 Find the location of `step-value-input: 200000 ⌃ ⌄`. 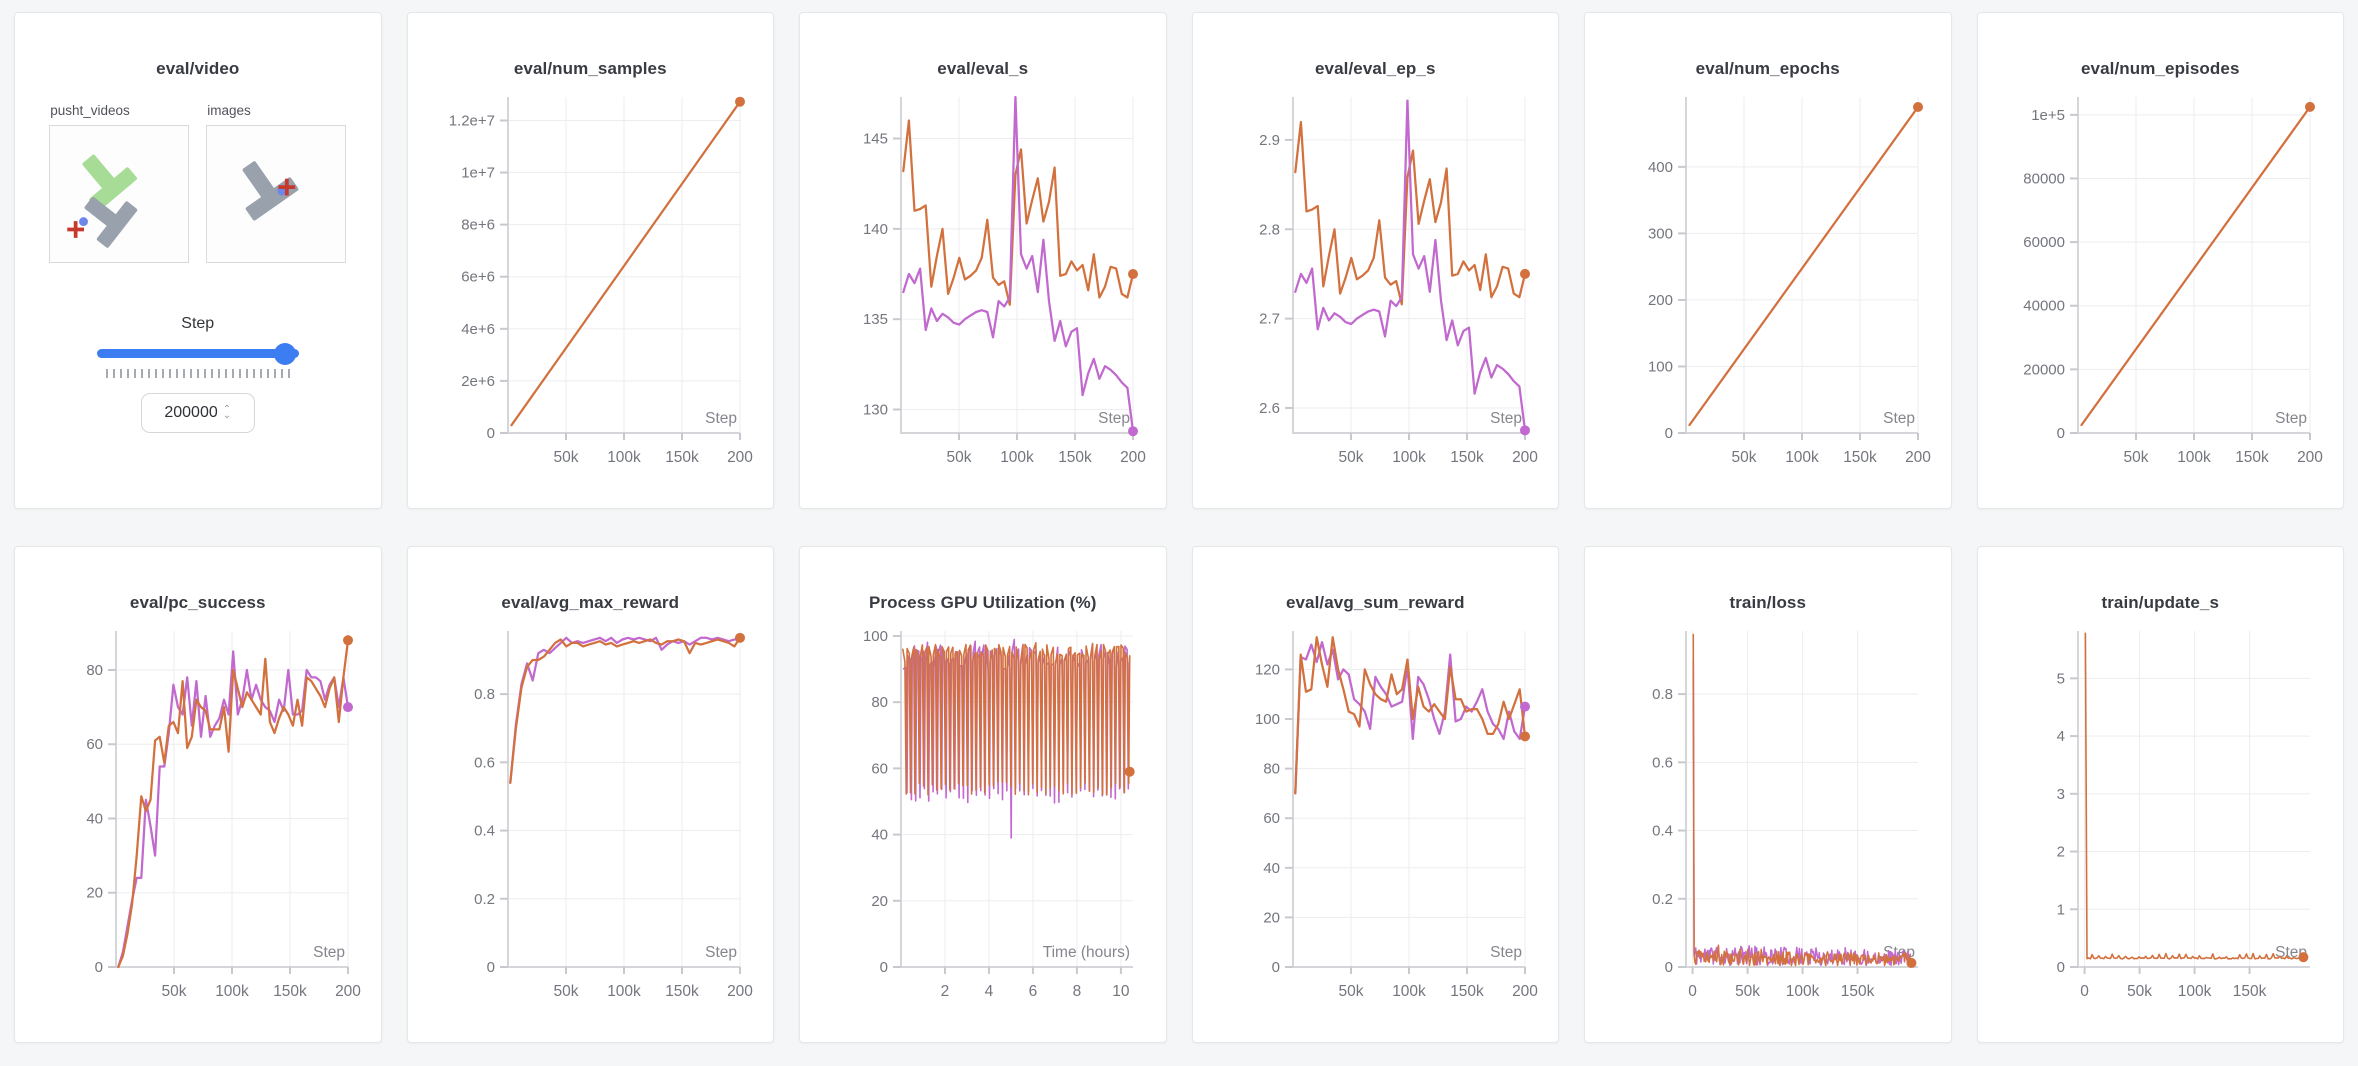

step-value-input: 200000 ⌃ ⌄ is located at coordinates (197, 413).